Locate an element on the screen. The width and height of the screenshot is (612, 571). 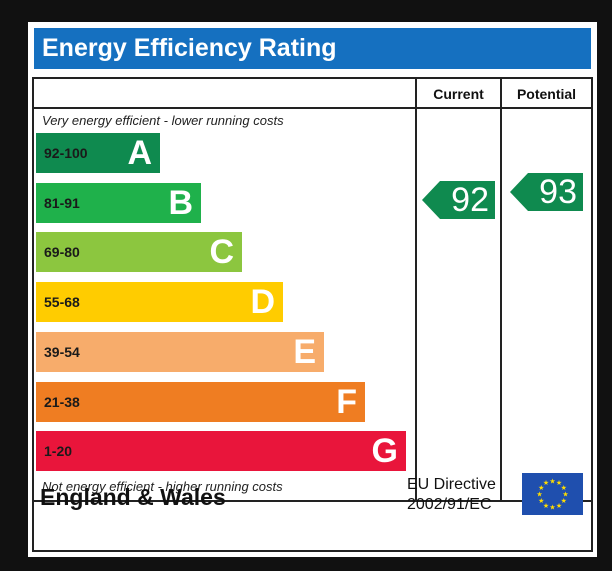
band-letter: E is located at coordinates (304, 351).